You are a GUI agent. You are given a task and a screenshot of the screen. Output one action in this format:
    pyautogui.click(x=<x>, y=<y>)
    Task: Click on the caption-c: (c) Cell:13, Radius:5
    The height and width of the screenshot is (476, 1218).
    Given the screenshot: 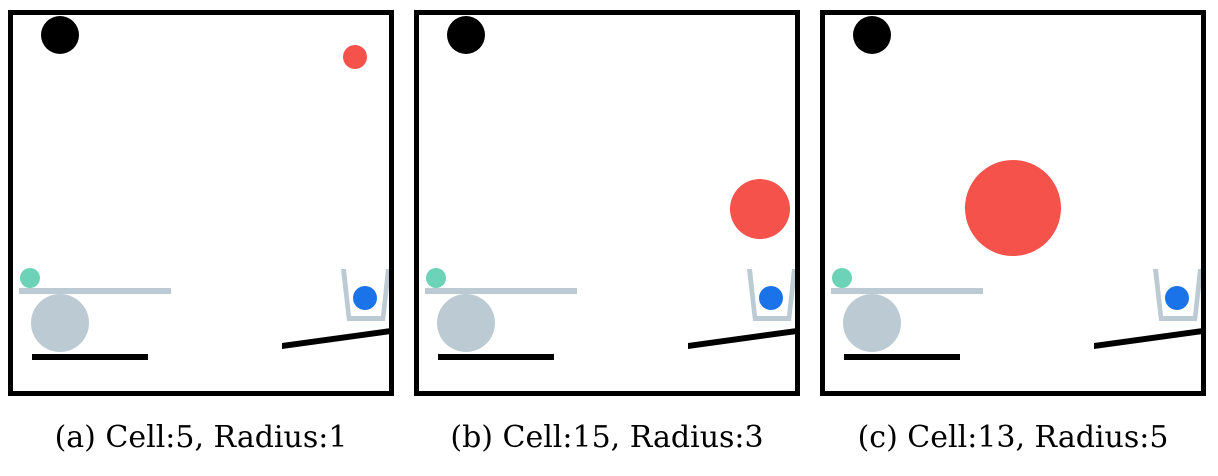 What is the action you would take?
    pyautogui.click(x=1013, y=437)
    